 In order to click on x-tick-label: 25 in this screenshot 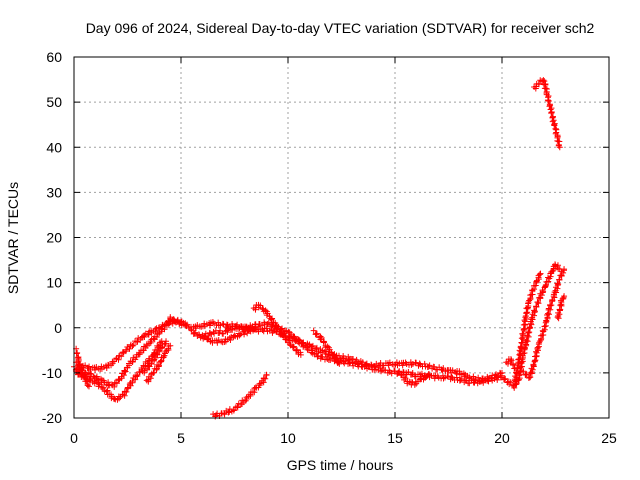, I will do `click(609, 438)`.